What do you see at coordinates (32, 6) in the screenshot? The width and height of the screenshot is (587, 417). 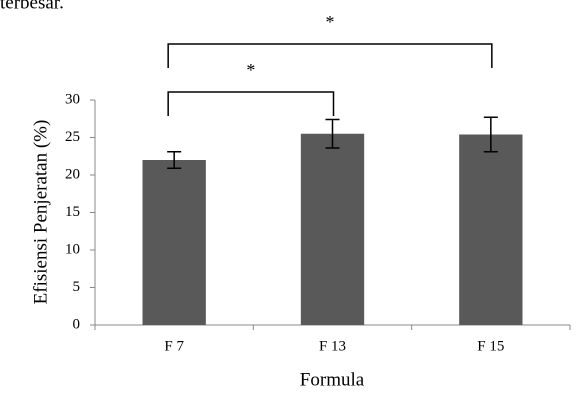 I see `cropped-caption: terbesar.` at bounding box center [32, 6].